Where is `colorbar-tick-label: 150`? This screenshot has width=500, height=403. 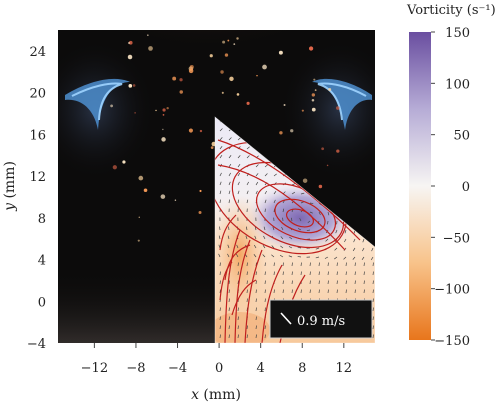
colorbar-tick-label: 150 is located at coordinates (457, 33).